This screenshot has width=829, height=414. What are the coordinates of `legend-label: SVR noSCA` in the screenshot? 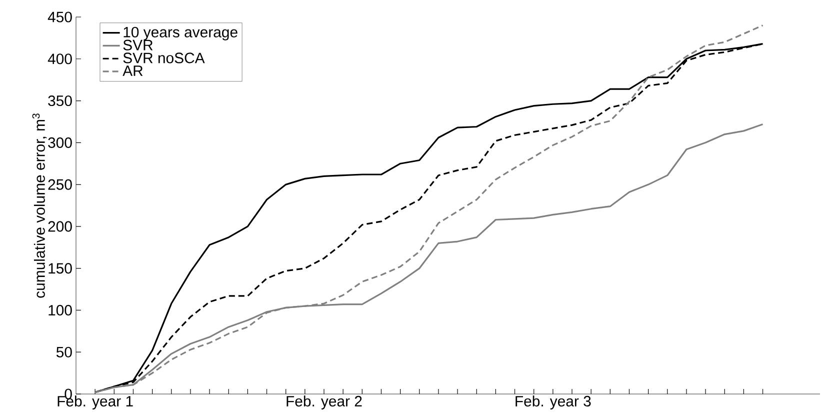 It's located at (164, 58).